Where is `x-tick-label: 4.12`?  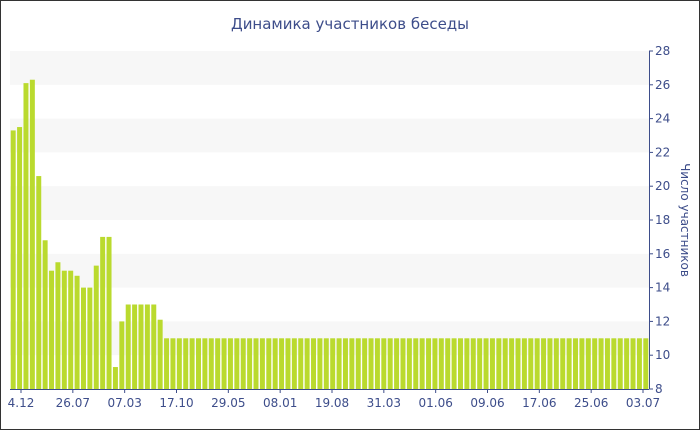
x-tick-label: 4.12 is located at coordinates (21, 403).